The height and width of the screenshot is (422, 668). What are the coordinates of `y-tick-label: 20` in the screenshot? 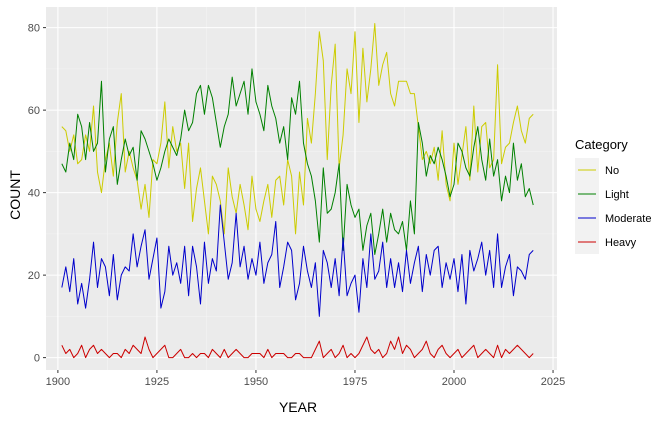 It's located at (34, 276).